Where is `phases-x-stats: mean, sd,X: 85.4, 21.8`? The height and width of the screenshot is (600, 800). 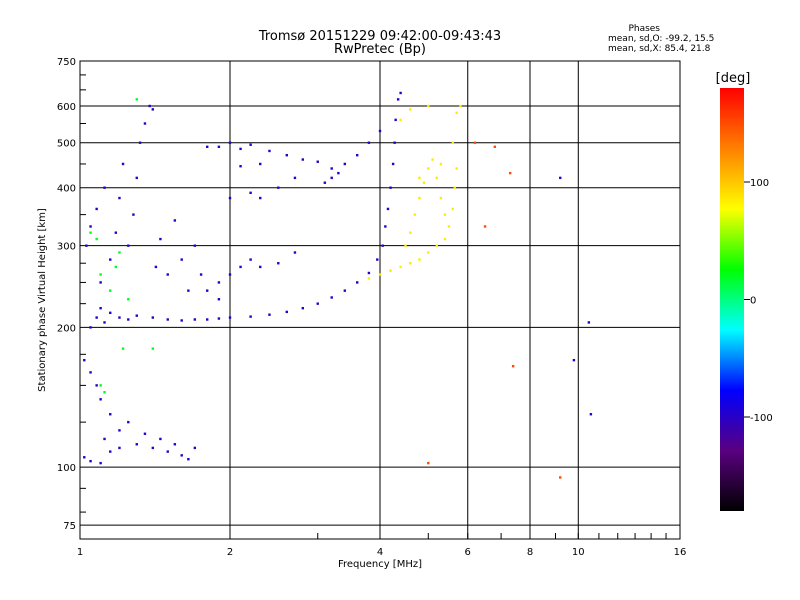 phases-x-stats: mean, sd,X: 85.4, 21.8 is located at coordinates (659, 49).